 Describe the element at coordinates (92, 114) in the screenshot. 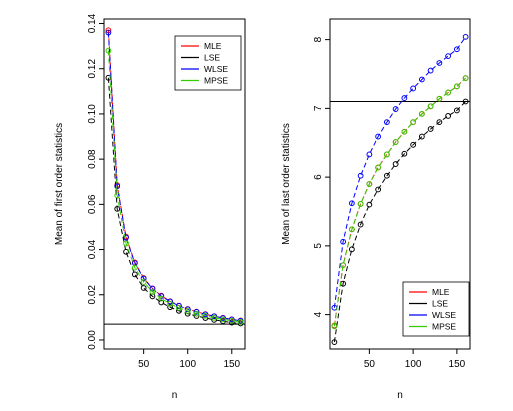

I see `y-tick-label: 0.10` at that location.